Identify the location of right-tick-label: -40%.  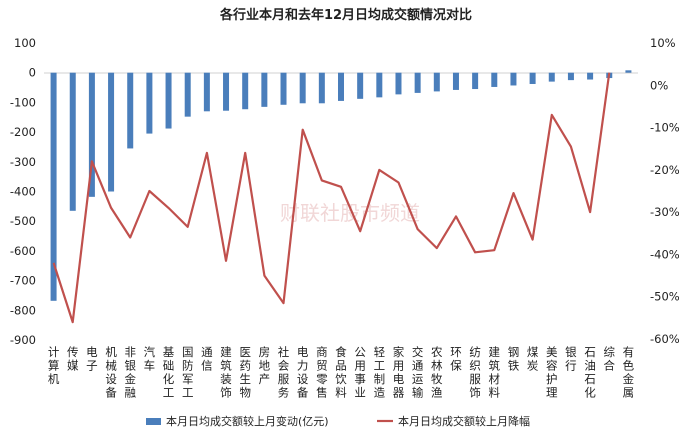
(665, 254).